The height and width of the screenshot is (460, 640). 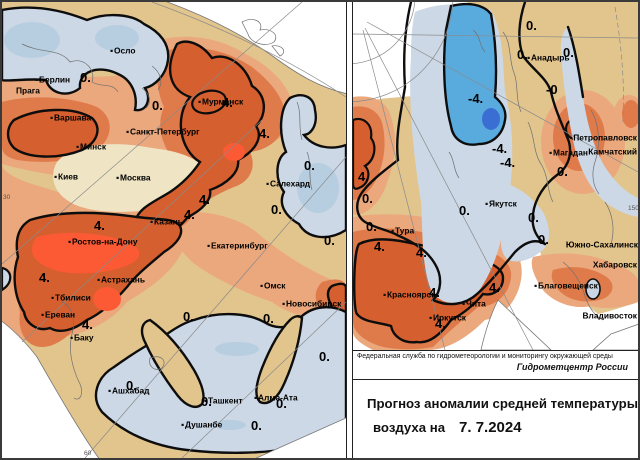 What do you see at coordinates (275, 286) in the screenshot?
I see `svg-text: Омск` at bounding box center [275, 286].